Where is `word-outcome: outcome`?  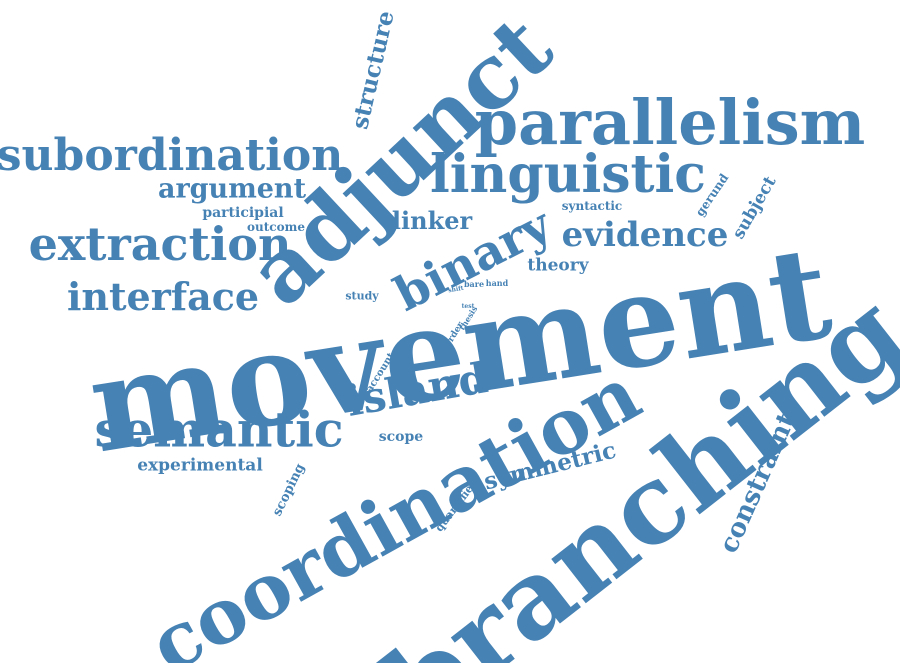 word-outcome: outcome is located at coordinates (276, 227).